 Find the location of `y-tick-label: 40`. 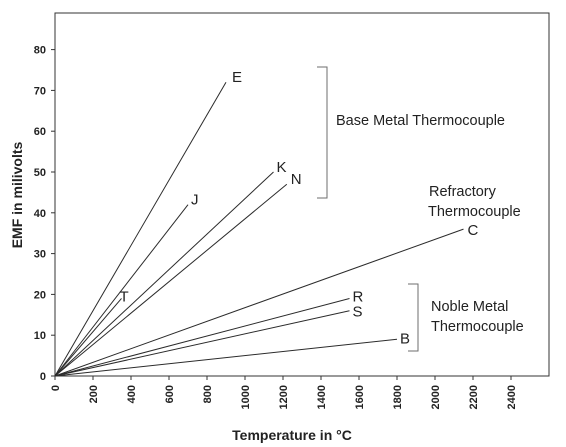

y-tick-label: 40 is located at coordinates (40, 214).